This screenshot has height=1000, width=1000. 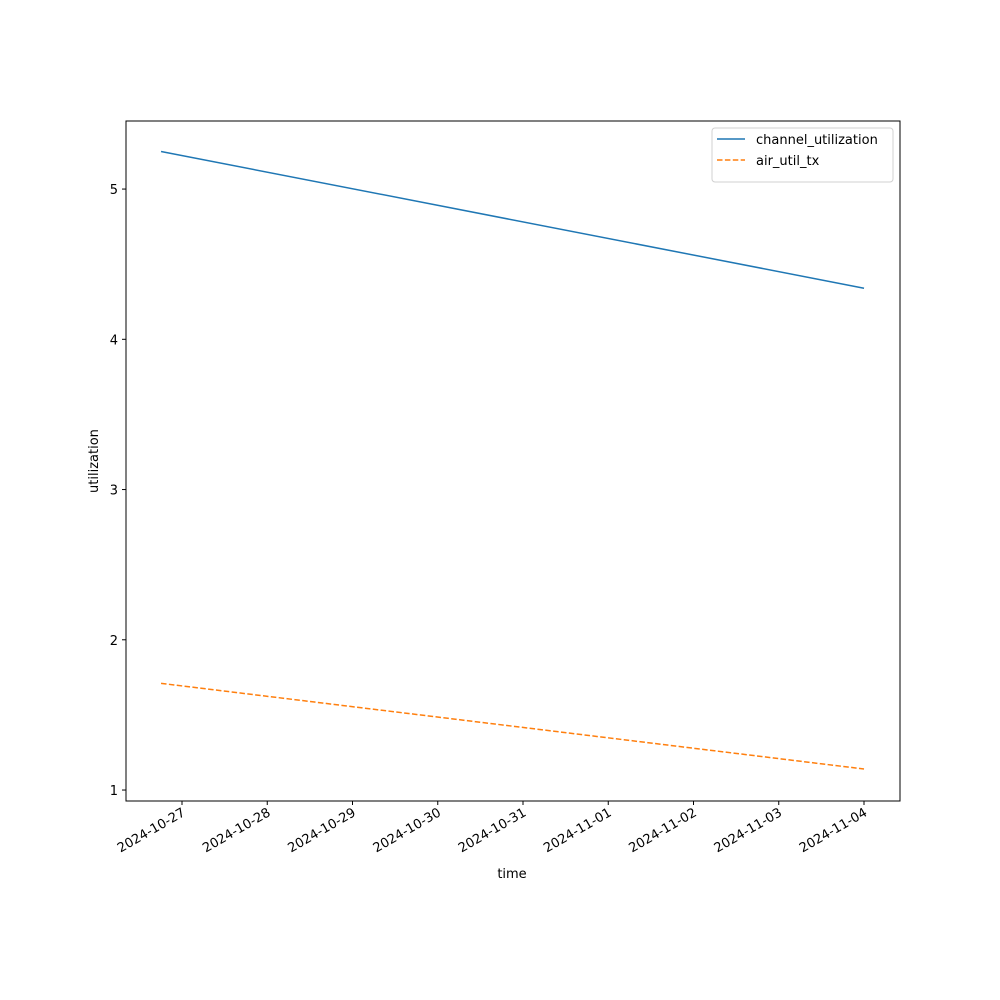 What do you see at coordinates (511, 874) in the screenshot?
I see `x-axis-label: time` at bounding box center [511, 874].